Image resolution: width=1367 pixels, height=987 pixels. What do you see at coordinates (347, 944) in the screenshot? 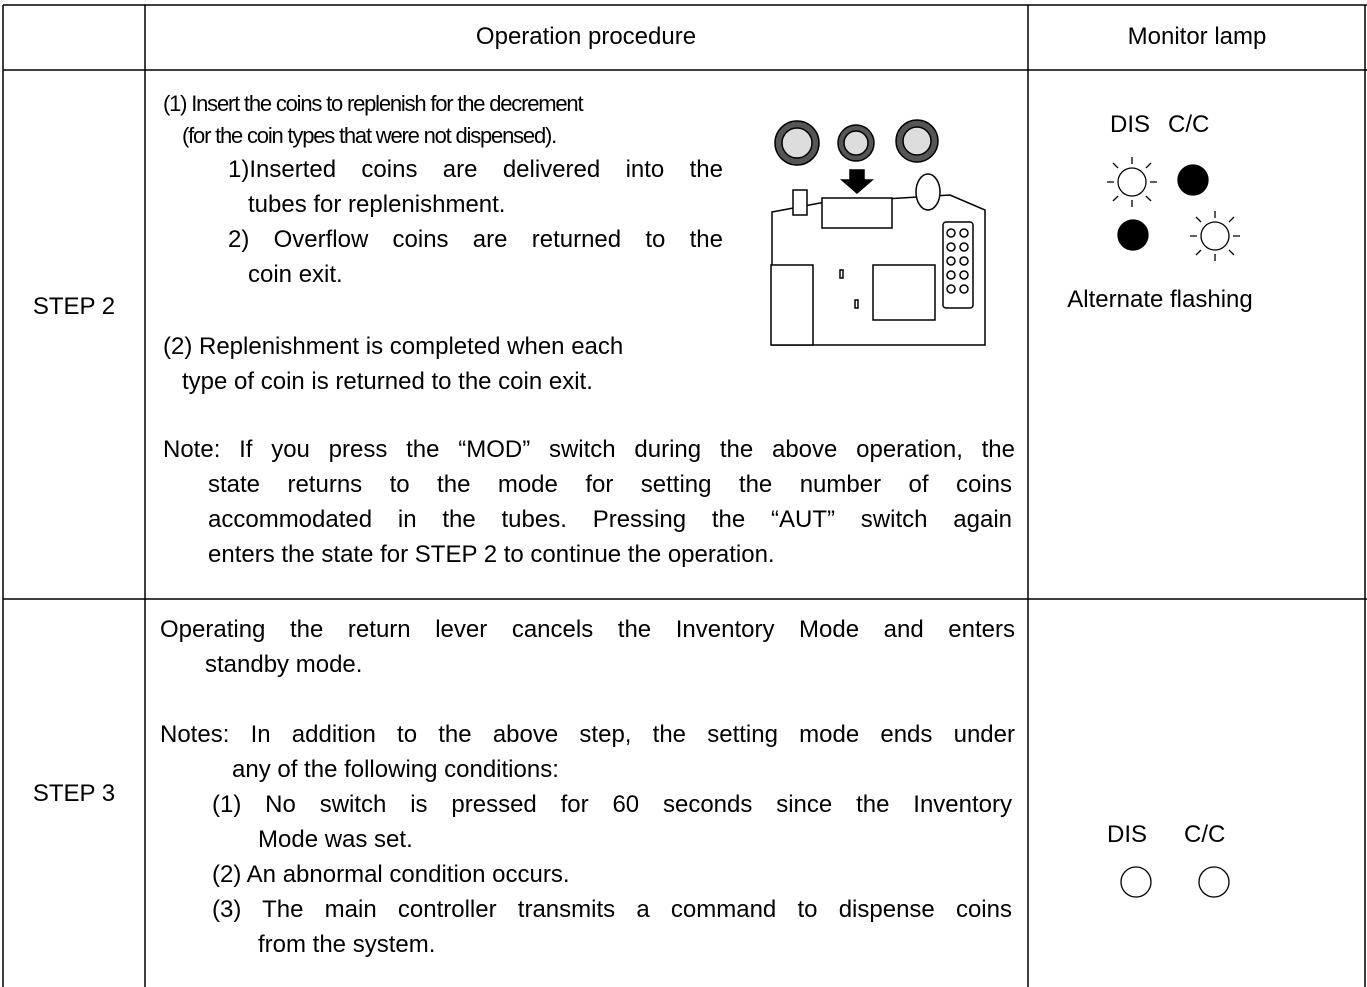
I see `procedure-line: from the system.` at bounding box center [347, 944].